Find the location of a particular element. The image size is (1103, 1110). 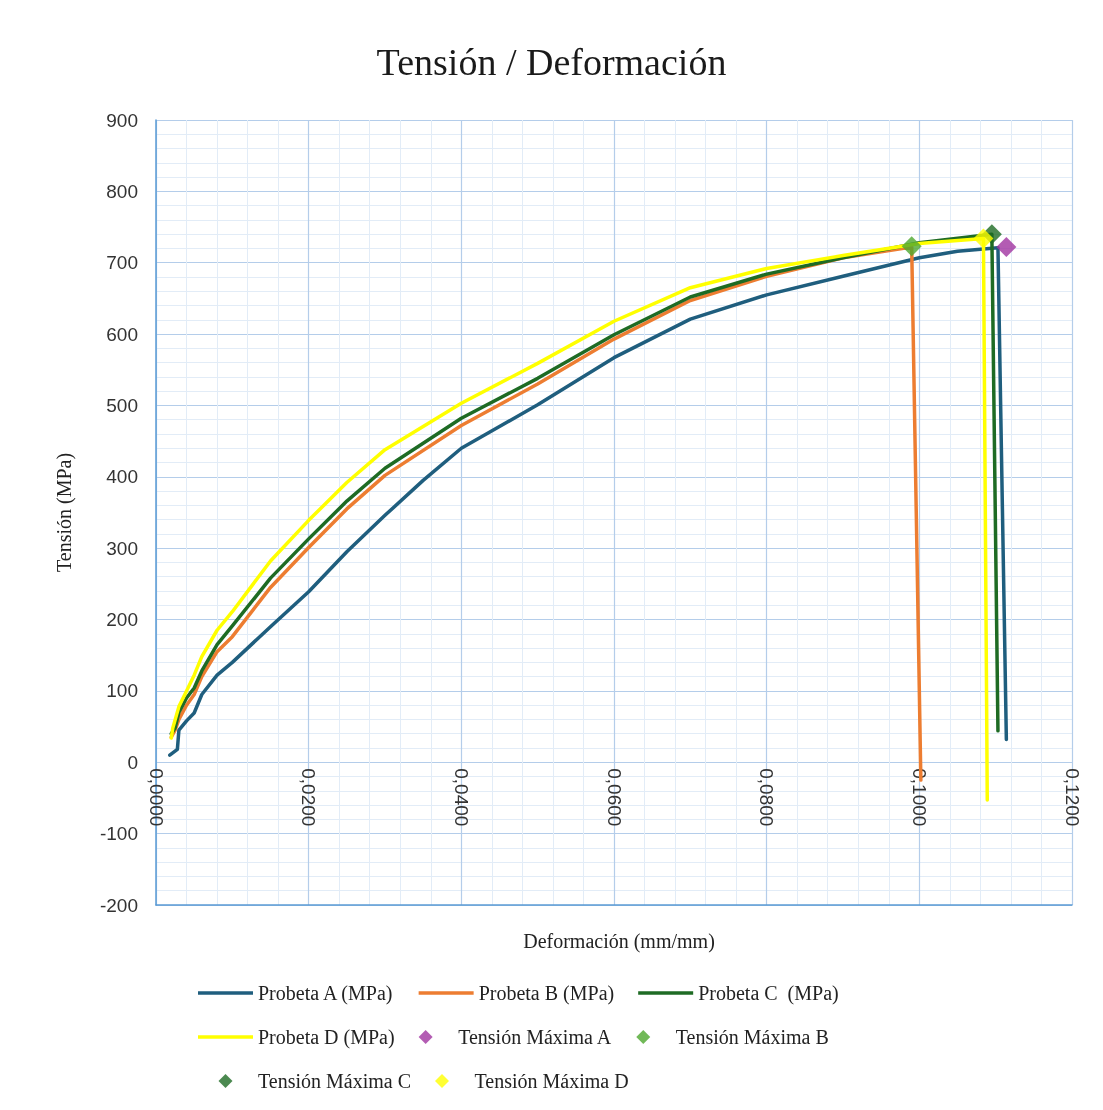

legend-label: Tensión Máxima C is located at coordinates (335, 1081).